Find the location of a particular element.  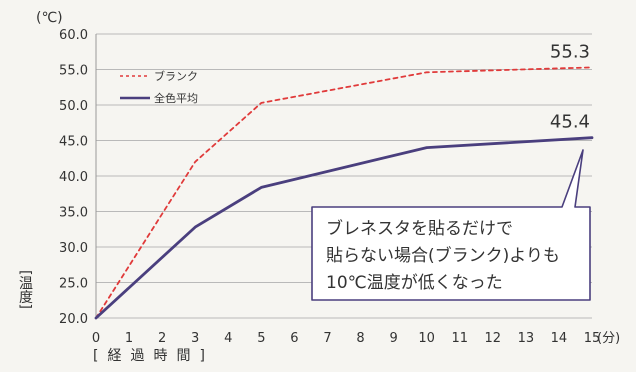

y-tick-label: 25.0 is located at coordinates (73, 284).